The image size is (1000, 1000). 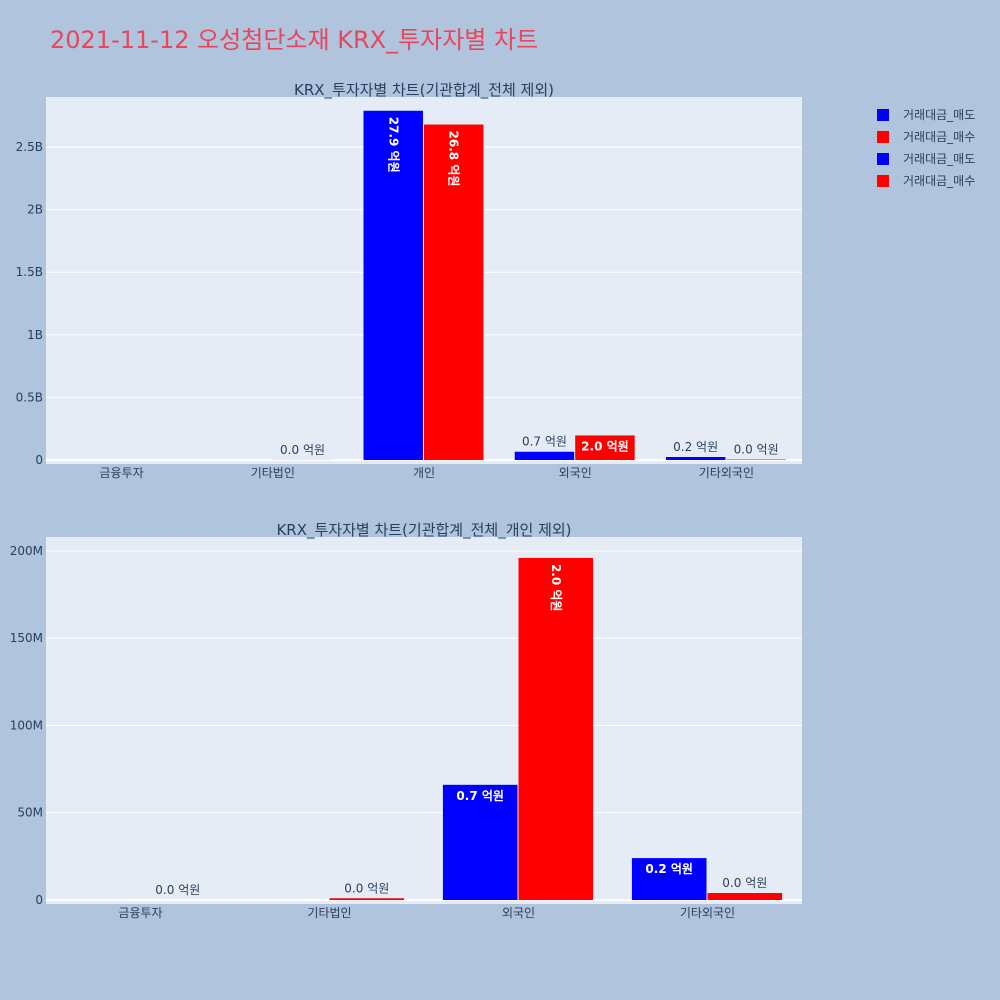 What do you see at coordinates (26, 638) in the screenshot?
I see `y-tick-label: 150M` at bounding box center [26, 638].